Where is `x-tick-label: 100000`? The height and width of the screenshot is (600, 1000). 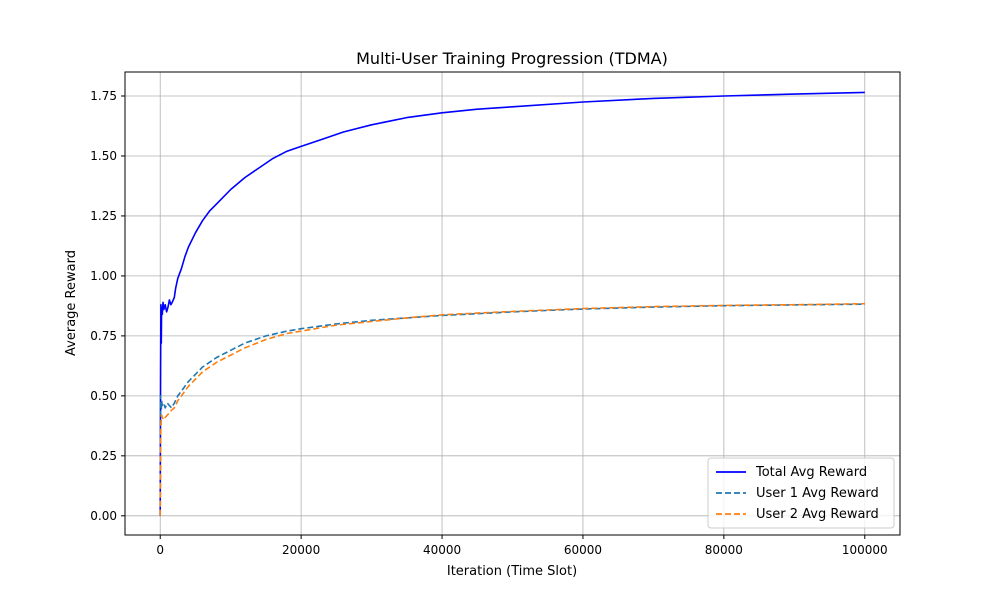 x-tick-label: 100000 is located at coordinates (865, 550).